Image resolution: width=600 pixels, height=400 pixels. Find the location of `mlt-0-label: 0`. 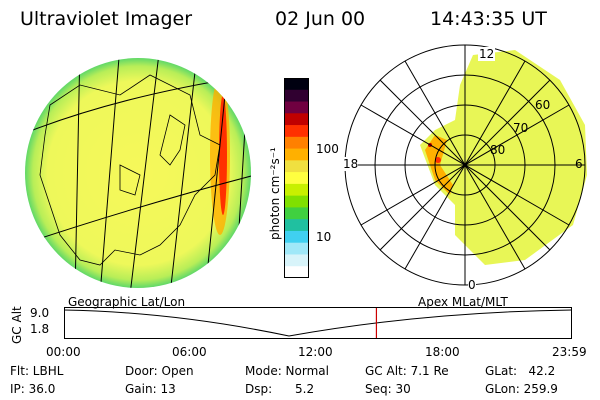

mlt-0-label: 0 is located at coordinates (472, 285).